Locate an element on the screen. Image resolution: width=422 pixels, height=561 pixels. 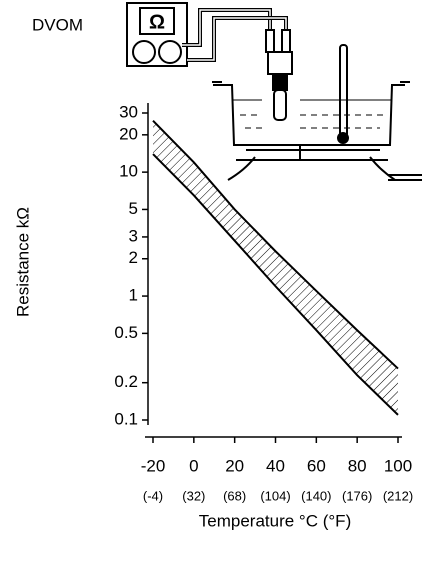
x-tick-label: 0 is located at coordinates (193, 465).